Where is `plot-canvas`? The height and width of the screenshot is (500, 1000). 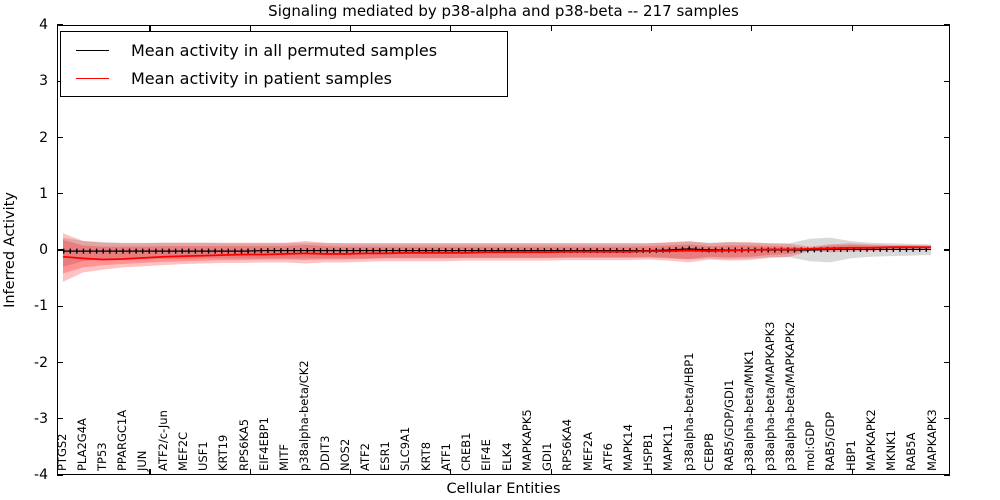
plot-canvas is located at coordinates (497, 257).